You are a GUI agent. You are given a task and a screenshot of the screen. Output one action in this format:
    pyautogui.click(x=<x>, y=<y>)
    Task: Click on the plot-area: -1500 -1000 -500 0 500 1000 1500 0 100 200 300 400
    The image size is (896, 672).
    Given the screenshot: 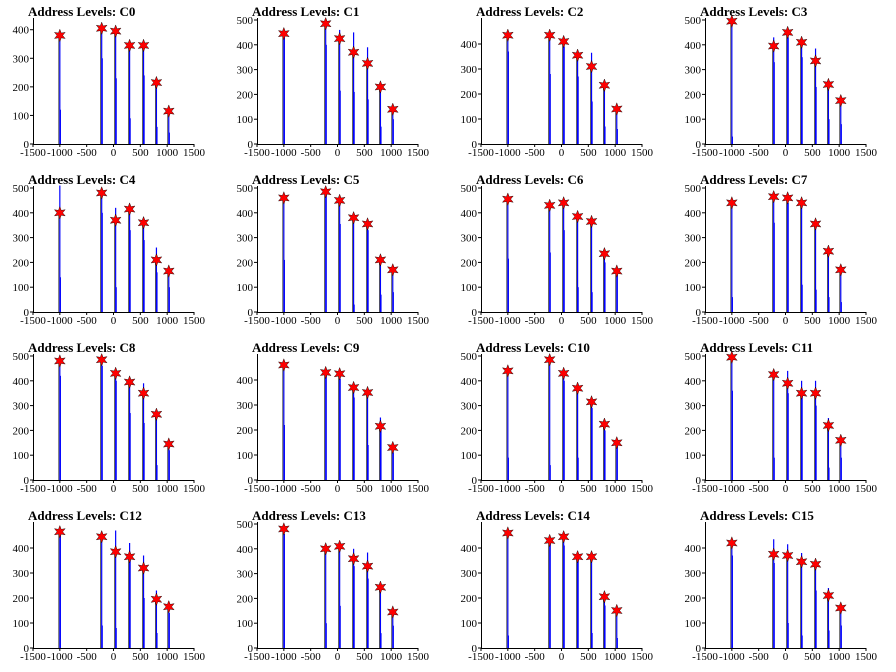 What is the action you would take?
    pyautogui.click(x=109, y=592)
    